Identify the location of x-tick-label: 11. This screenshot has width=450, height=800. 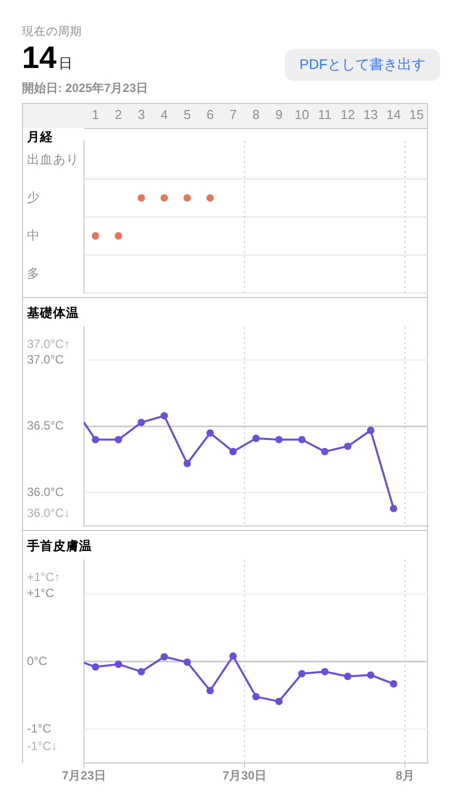
(325, 114).